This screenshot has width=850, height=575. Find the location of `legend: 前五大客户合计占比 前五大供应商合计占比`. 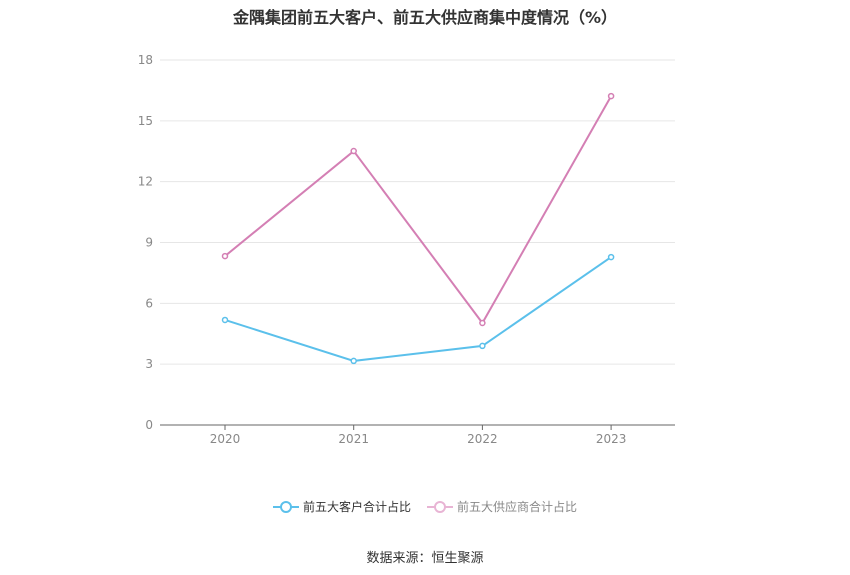

legend: 前五大客户合计占比 前五大供应商合计占比 is located at coordinates (425, 506).